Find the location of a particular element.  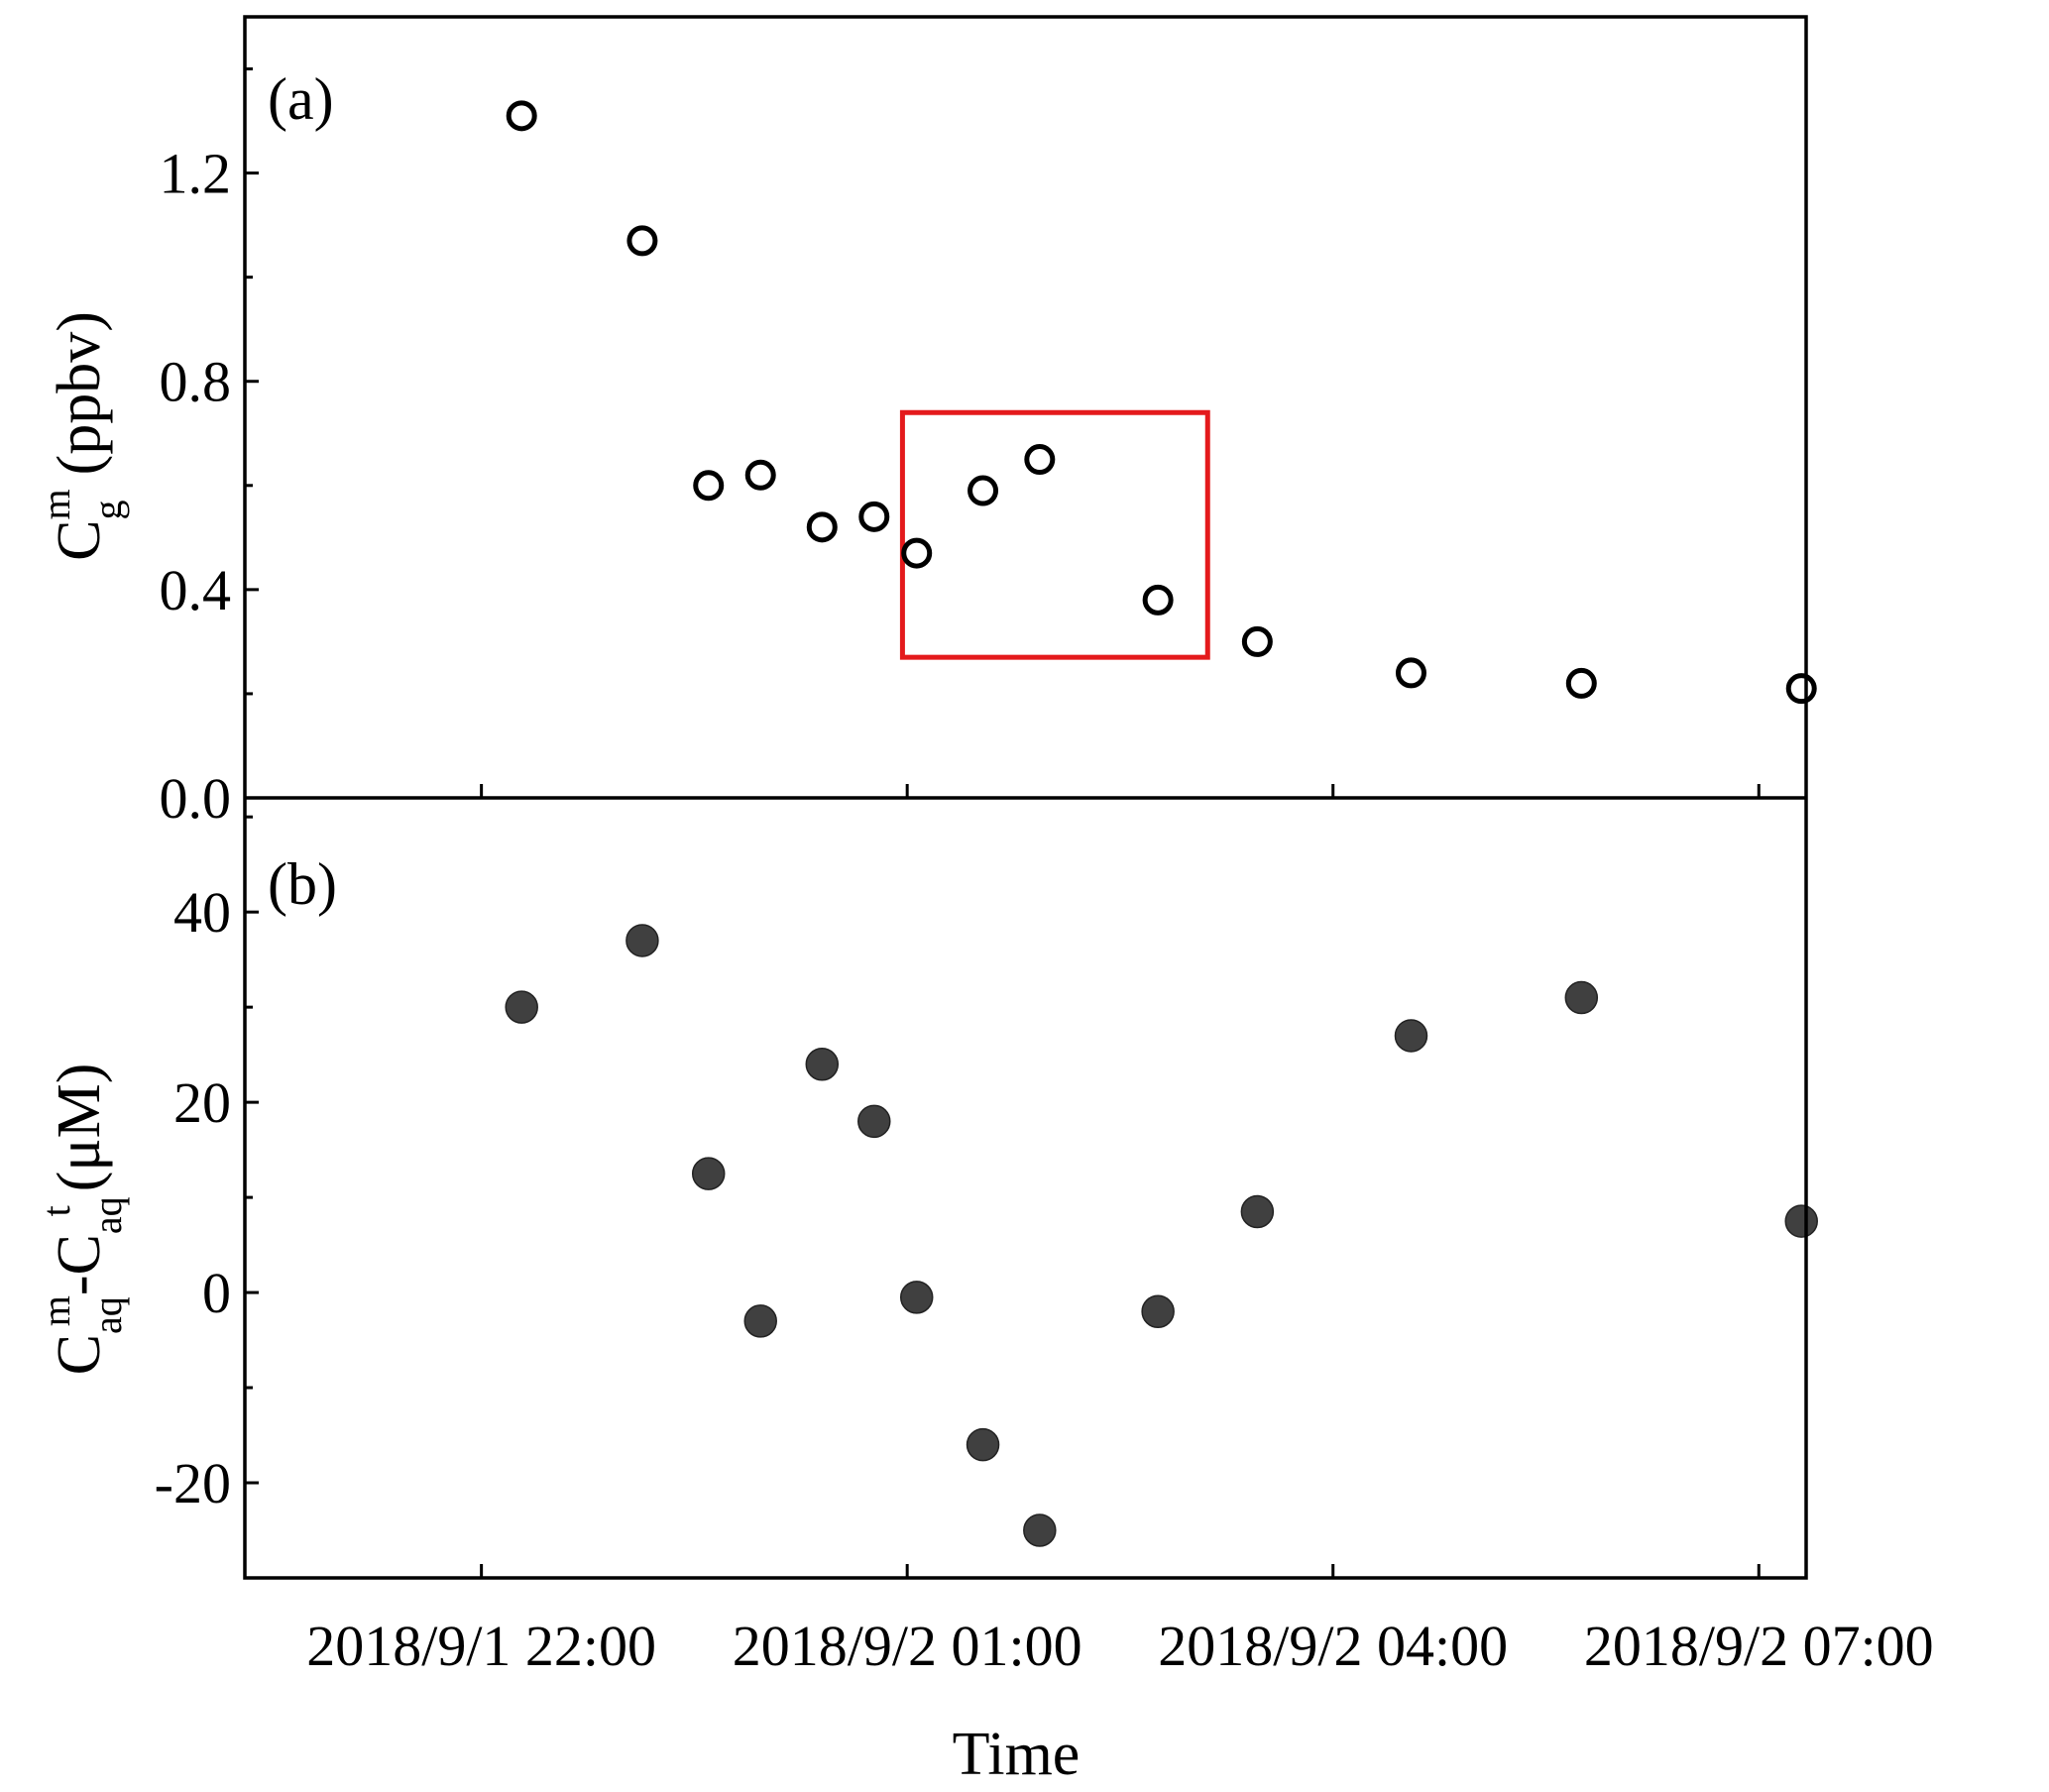

panel-a-label: (a) is located at coordinates (301, 99).